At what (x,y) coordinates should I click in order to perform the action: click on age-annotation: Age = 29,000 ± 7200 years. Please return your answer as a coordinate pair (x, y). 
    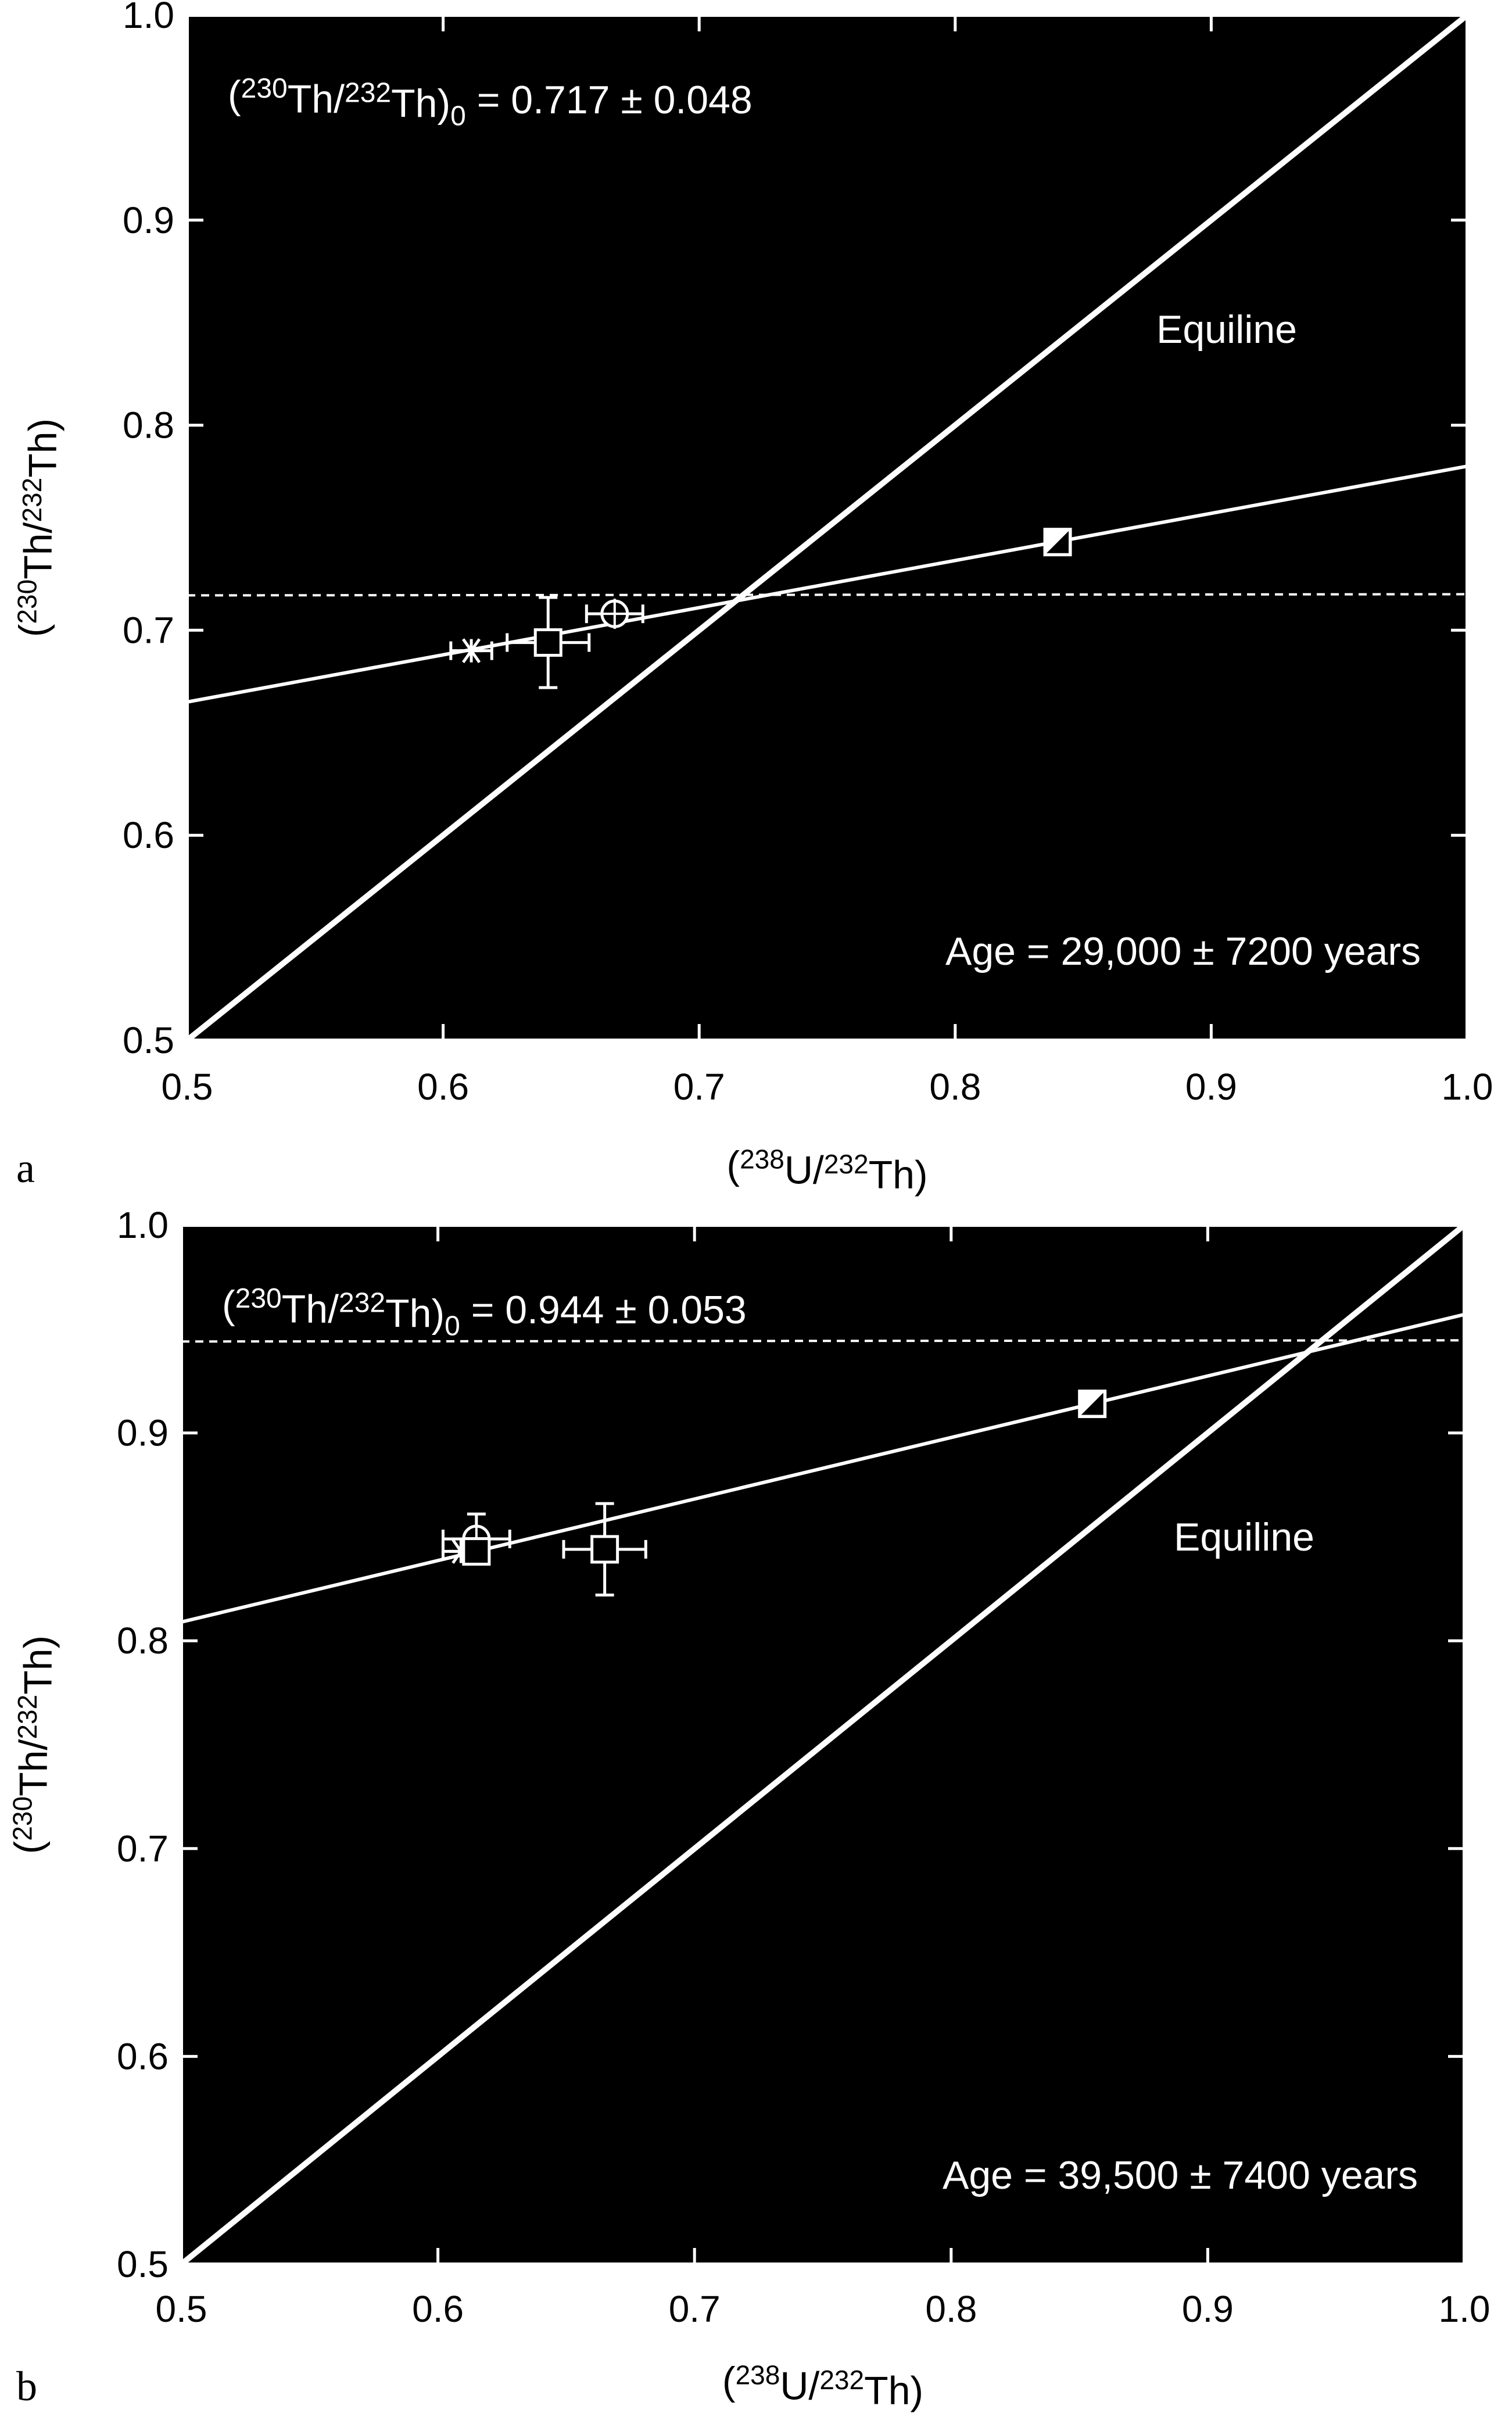
    Looking at the image, I should click on (1183, 951).